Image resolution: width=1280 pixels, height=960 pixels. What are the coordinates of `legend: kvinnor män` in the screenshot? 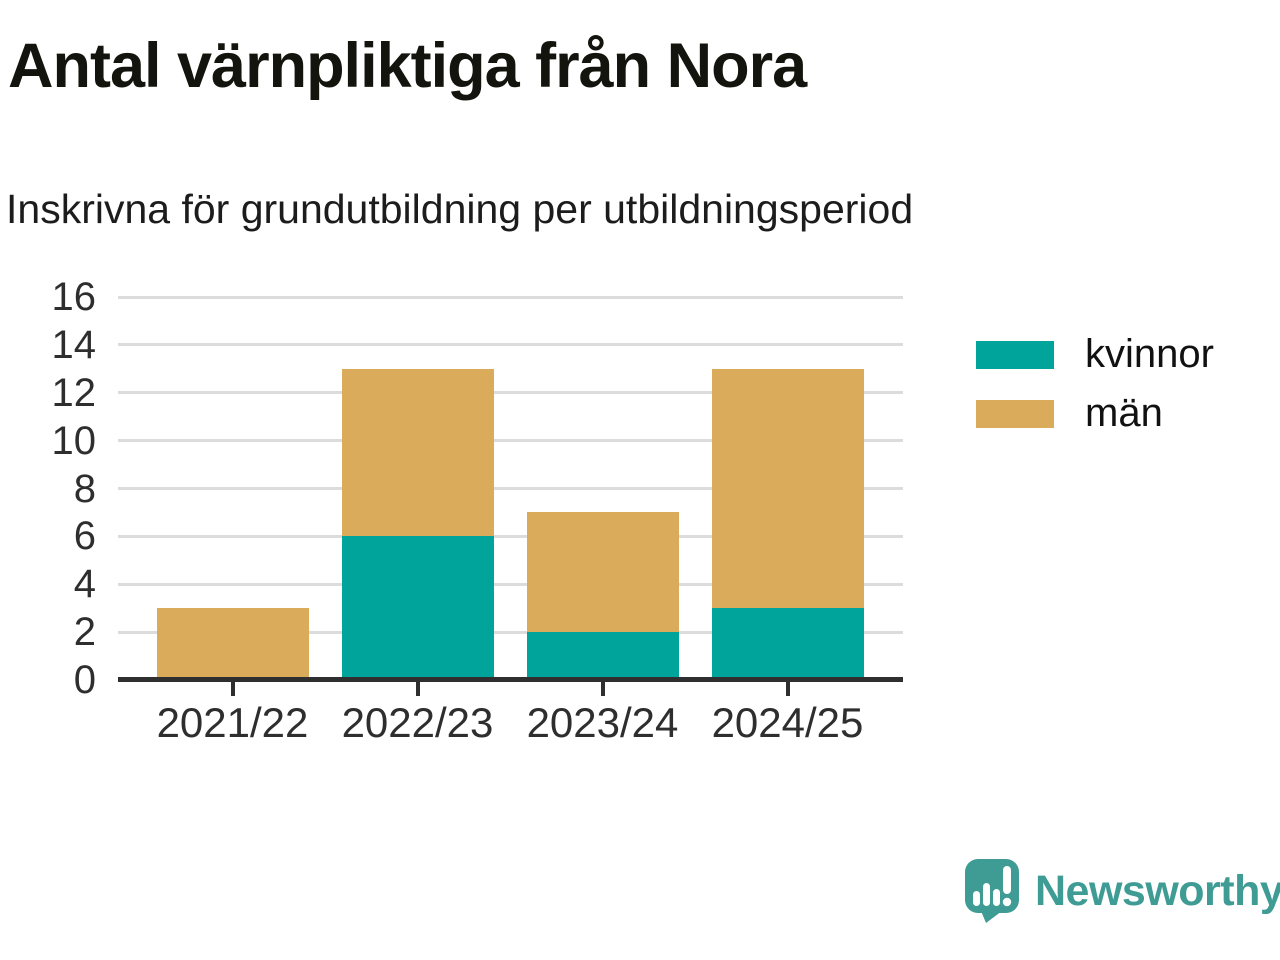 It's located at (1095, 392).